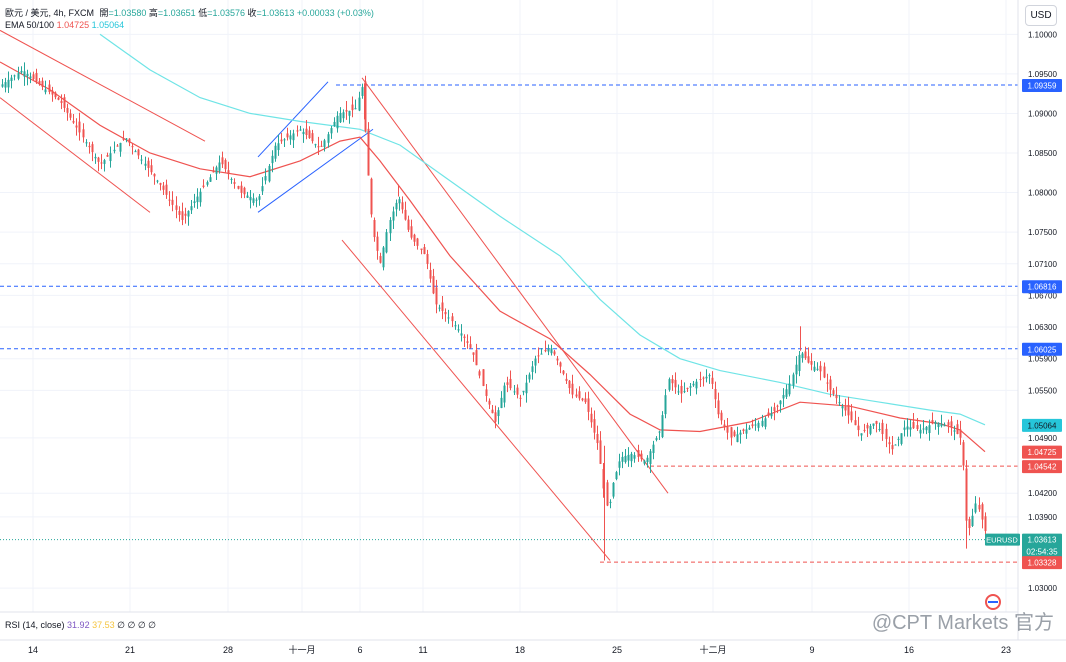 This screenshot has width=1066, height=662. I want to click on close-label: 收, so click(252, 13).